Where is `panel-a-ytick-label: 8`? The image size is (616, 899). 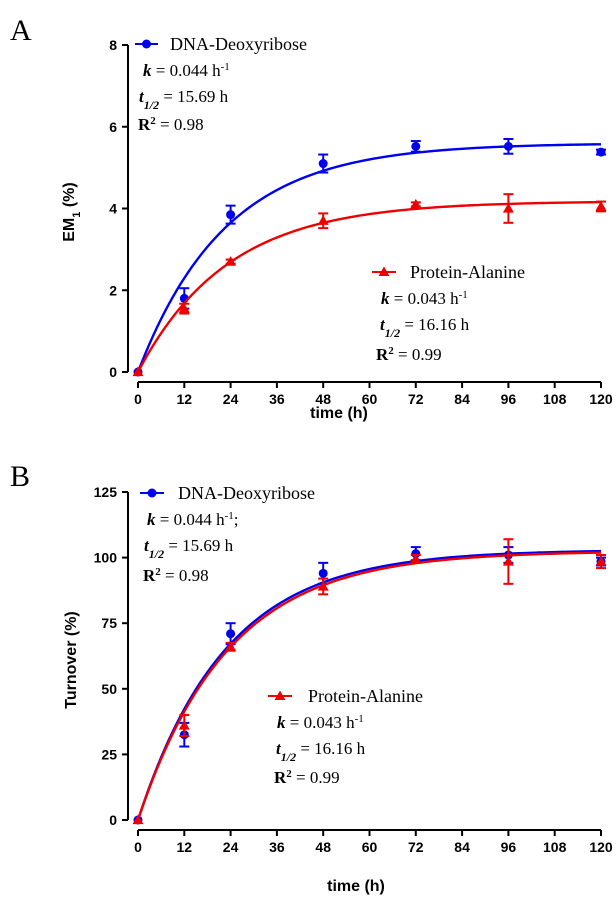 panel-a-ytick-label: 8 is located at coordinates (113, 45).